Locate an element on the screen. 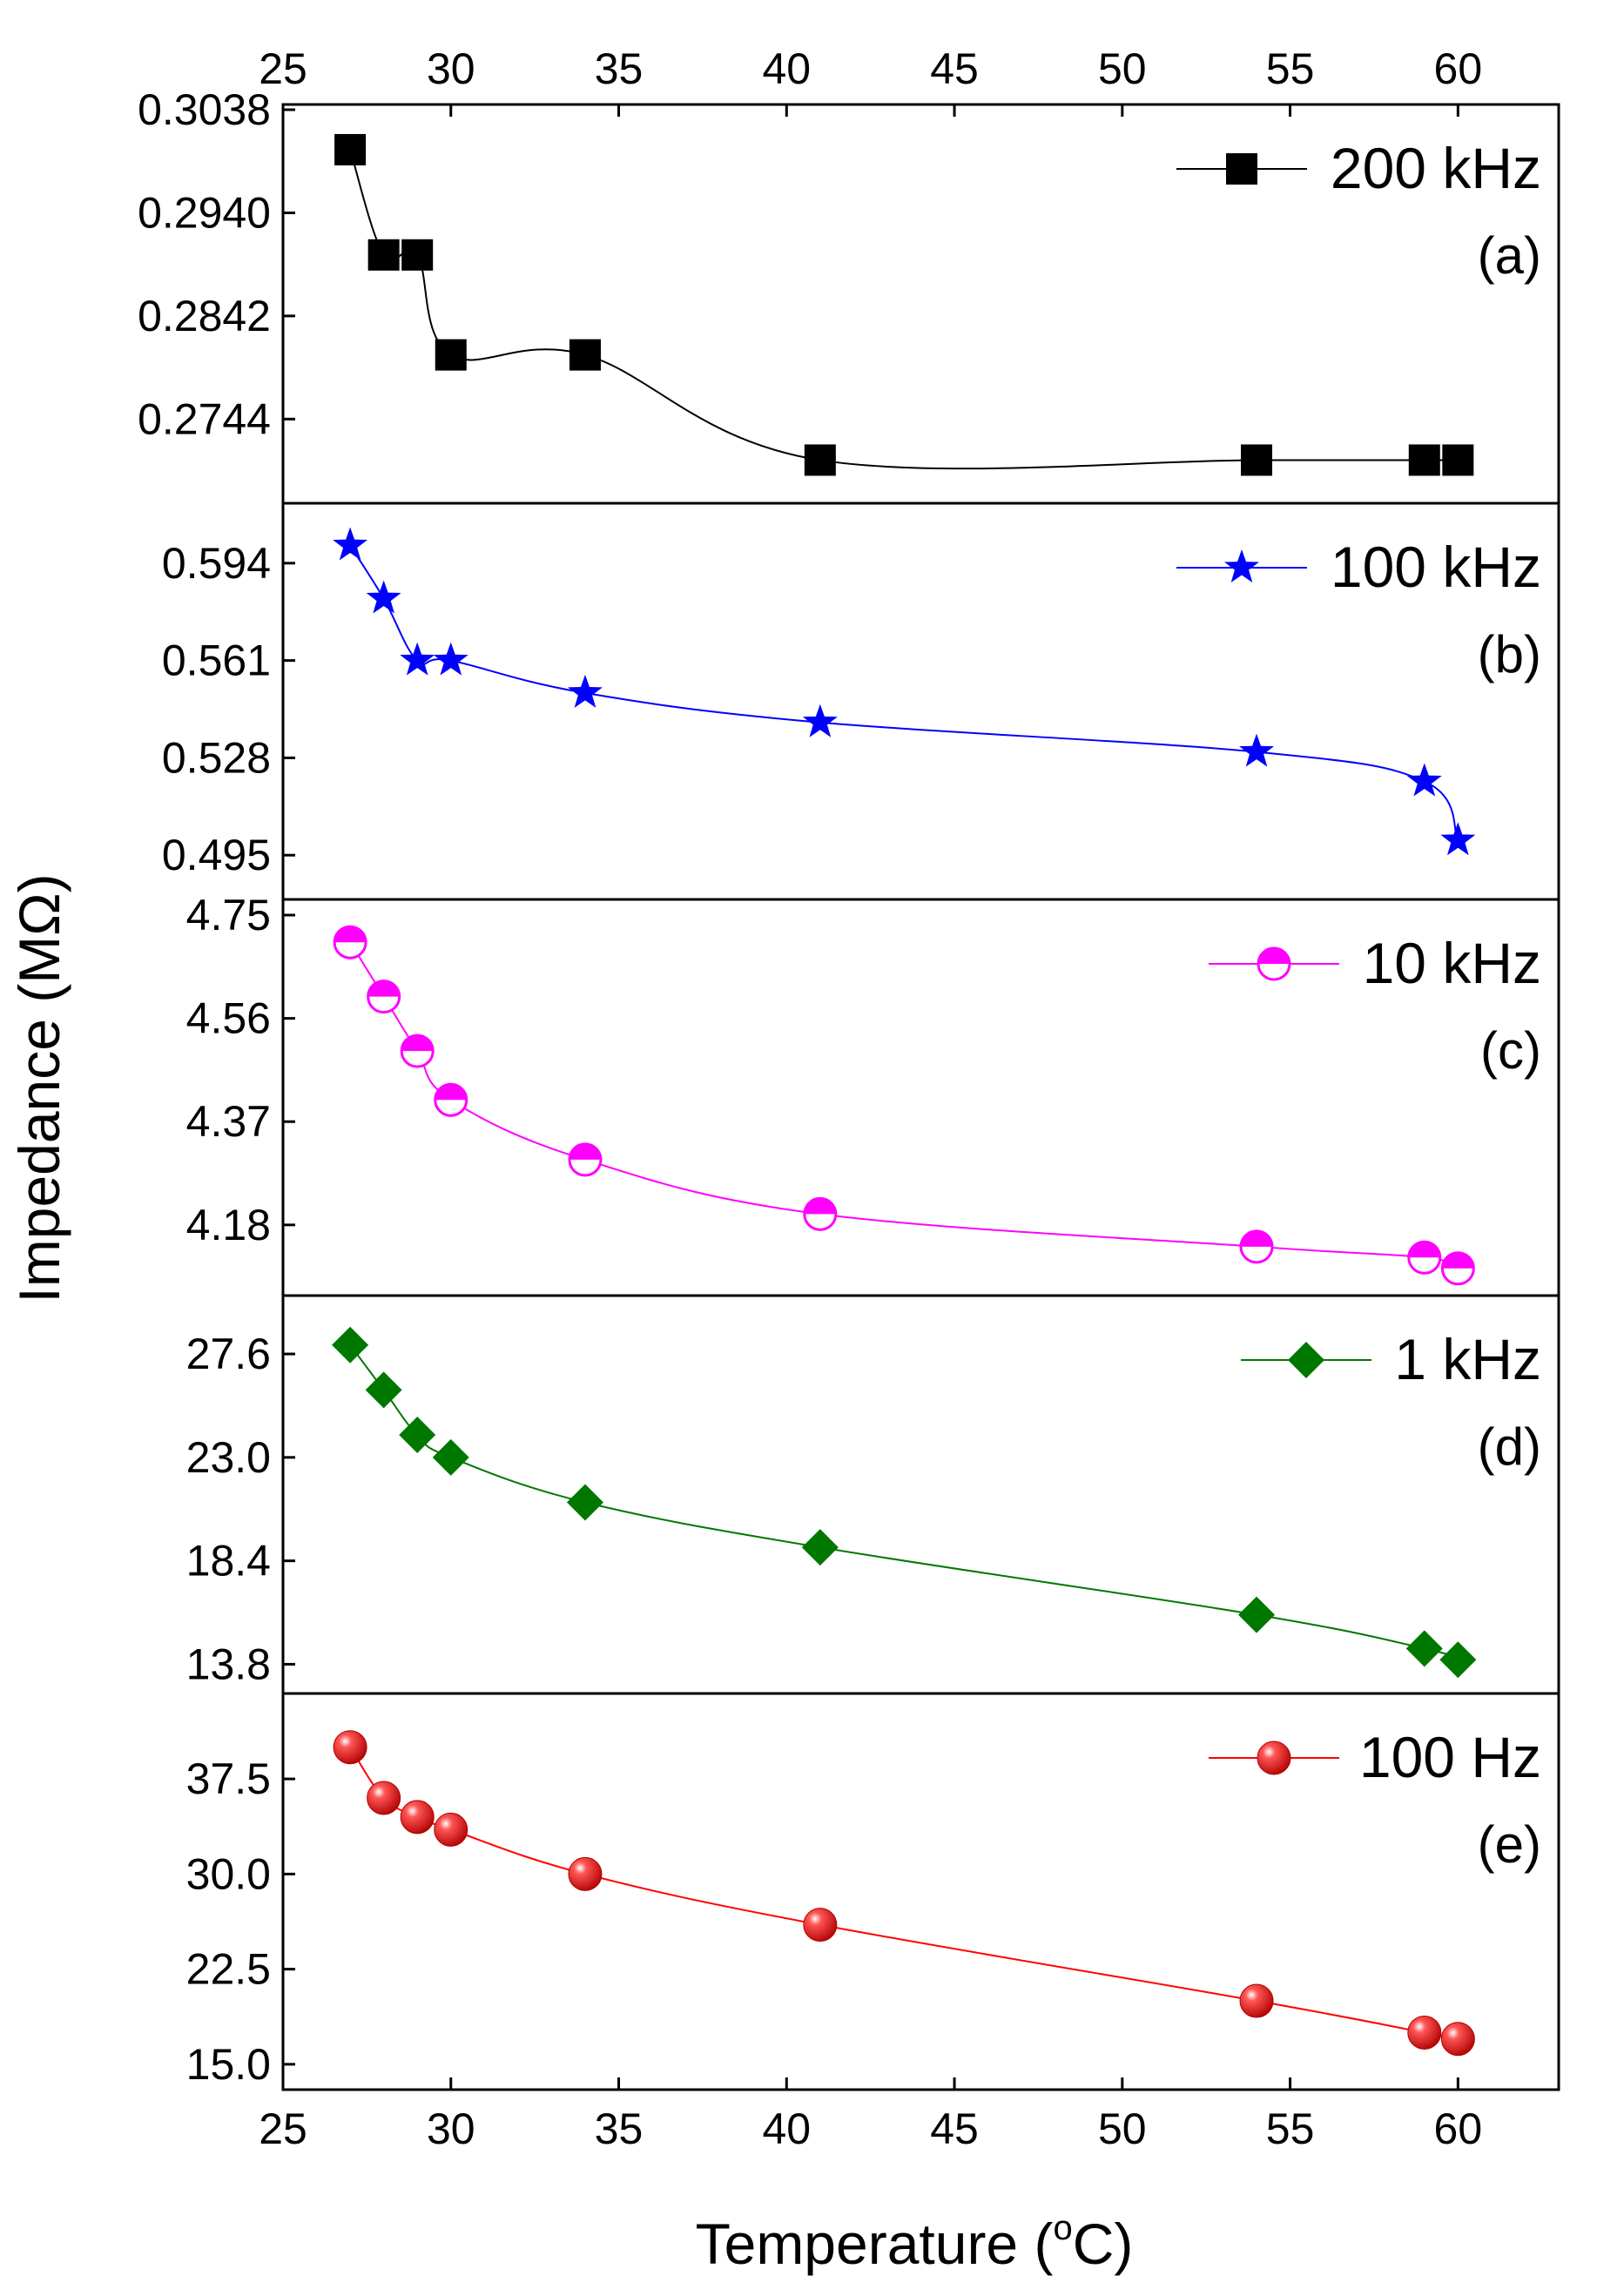  panel-b-ytick-label: 0.528 is located at coordinates (217, 758).